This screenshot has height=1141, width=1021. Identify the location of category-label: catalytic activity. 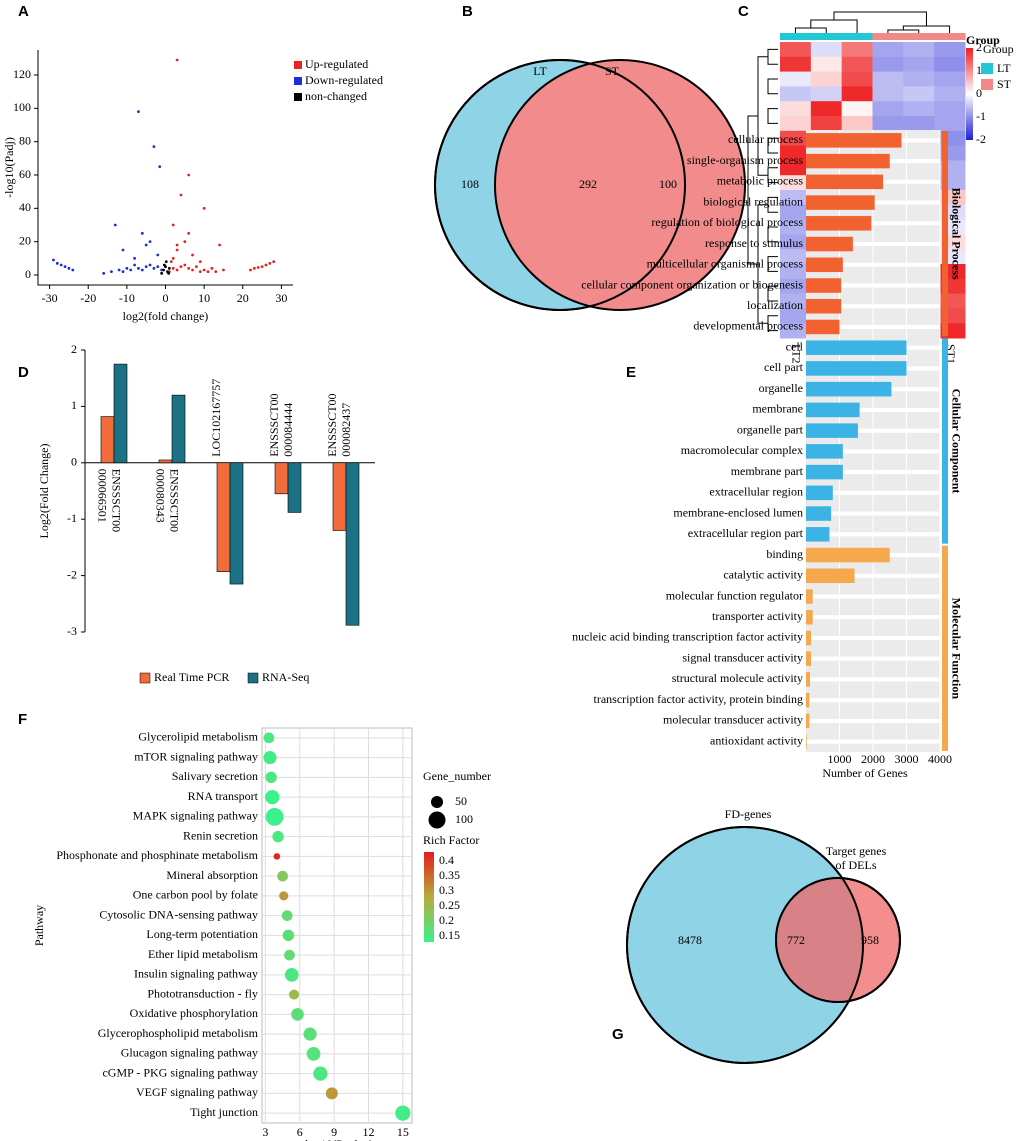
(763, 575).